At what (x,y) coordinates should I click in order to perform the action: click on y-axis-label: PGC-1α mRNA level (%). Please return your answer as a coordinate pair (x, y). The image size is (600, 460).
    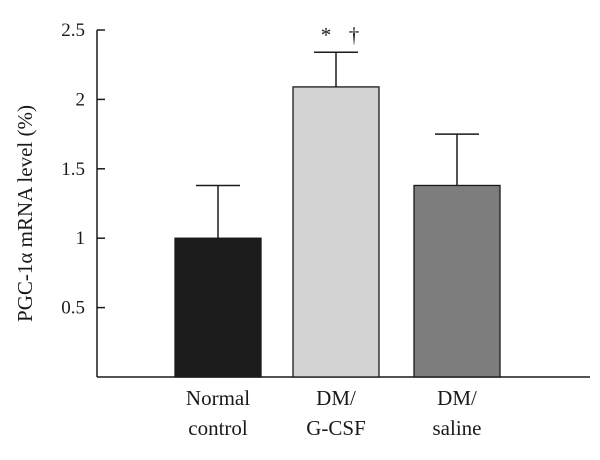
    Looking at the image, I should click on (25, 213).